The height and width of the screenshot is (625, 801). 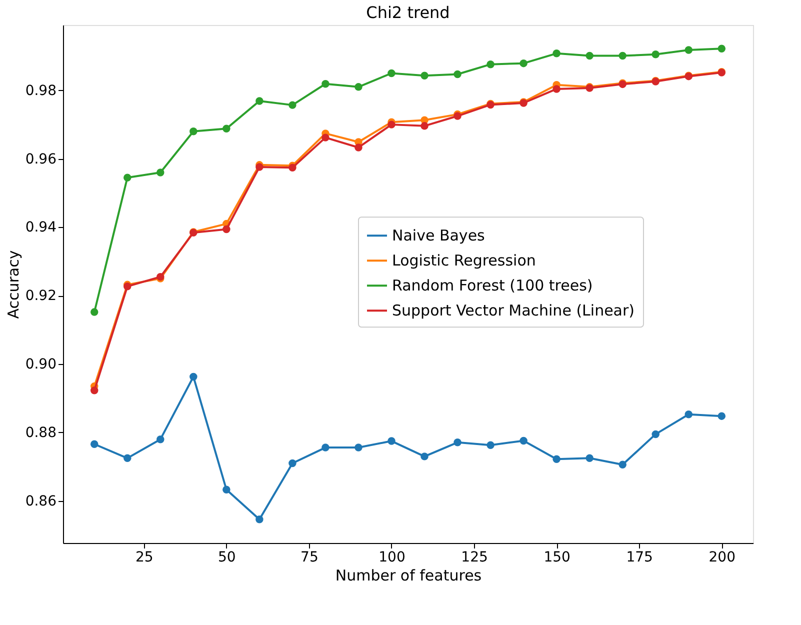 What do you see at coordinates (40, 90) in the screenshot?
I see `y-tick-label: 0.98` at bounding box center [40, 90].